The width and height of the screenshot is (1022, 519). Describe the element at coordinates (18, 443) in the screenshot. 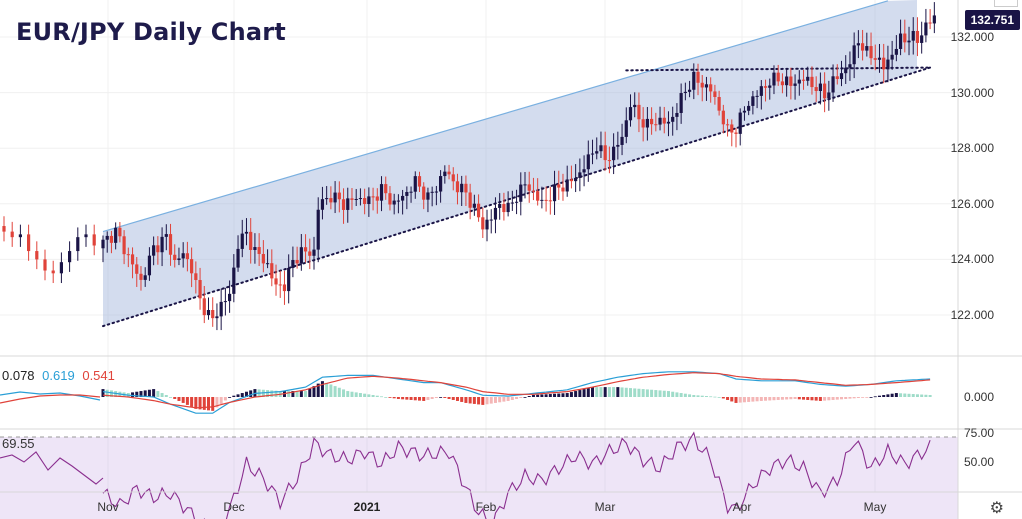

I see `rsi-value: 69.55` at that location.